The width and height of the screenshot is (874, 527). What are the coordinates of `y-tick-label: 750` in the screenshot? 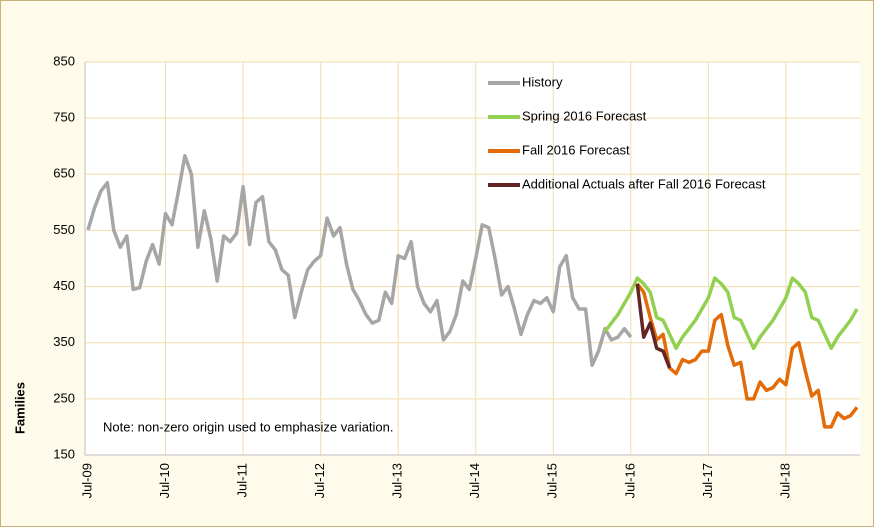 It's located at (64, 117).